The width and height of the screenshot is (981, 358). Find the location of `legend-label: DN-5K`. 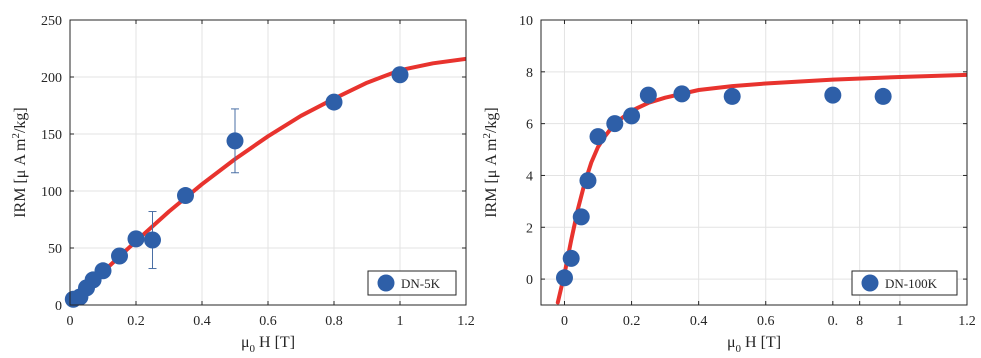

legend-label: DN-5K is located at coordinates (421, 283).